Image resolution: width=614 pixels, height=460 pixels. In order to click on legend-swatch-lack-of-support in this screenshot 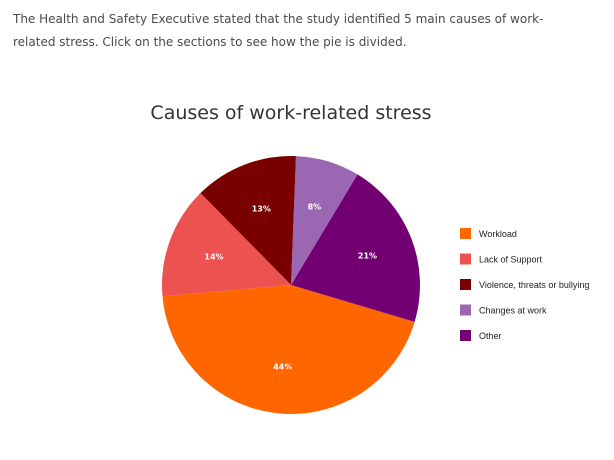, I will do `click(465, 259)`.